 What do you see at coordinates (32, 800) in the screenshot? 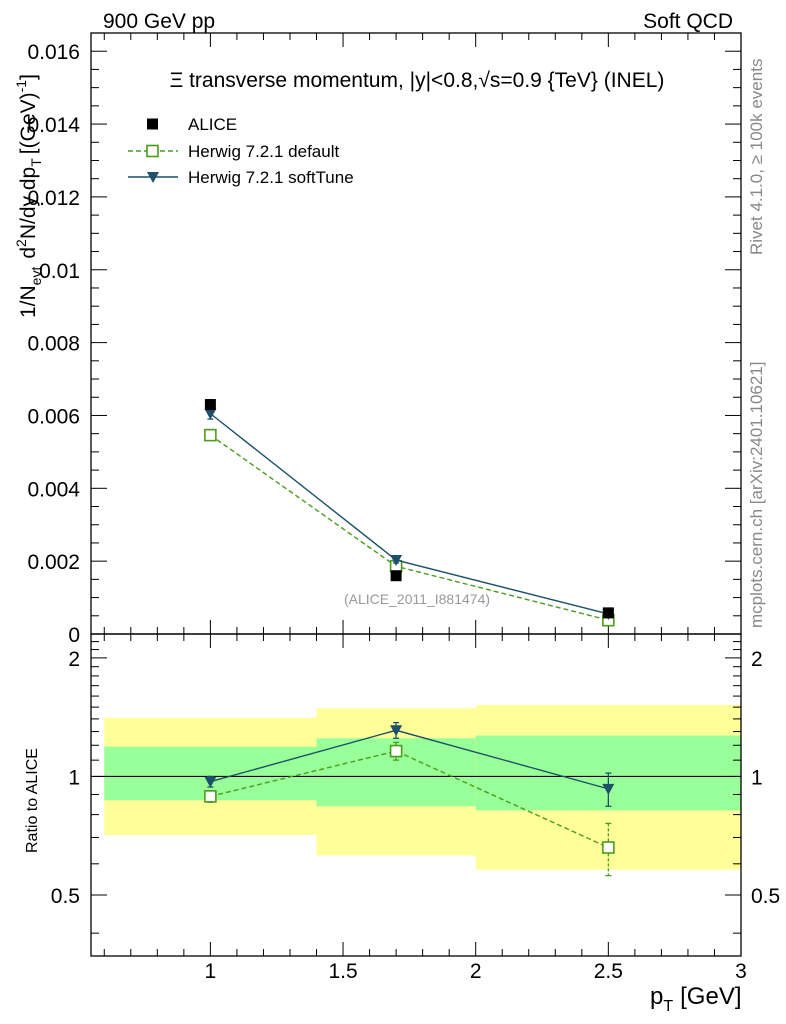
I see `ratio-y-axis-label: Ratio to ALICE` at bounding box center [32, 800].